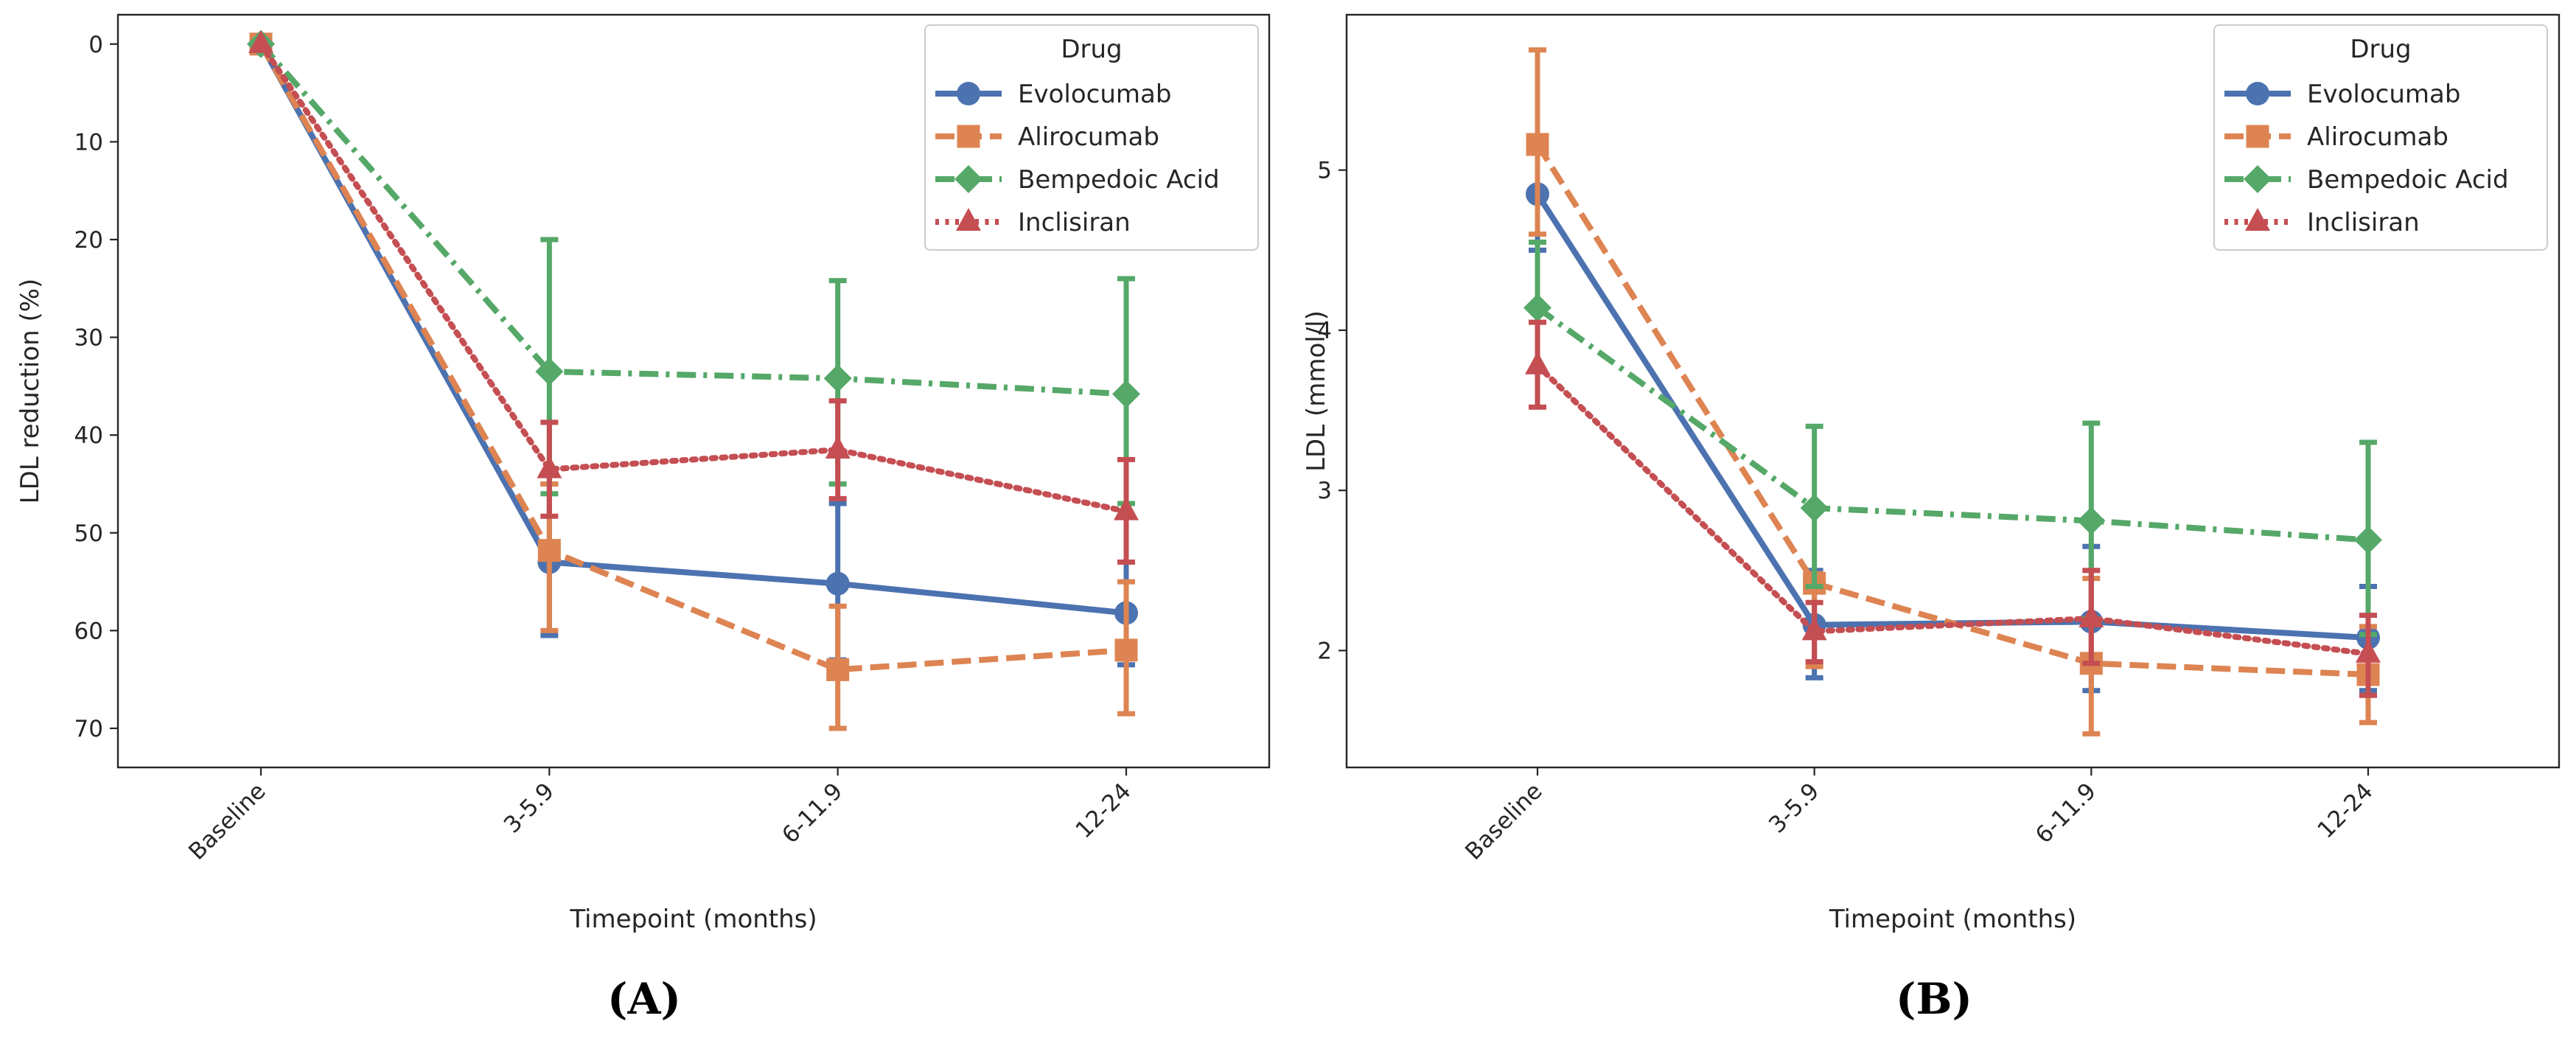 This screenshot has width=2576, height=1038. I want to click on series-inclisiran, so click(1953, 508).